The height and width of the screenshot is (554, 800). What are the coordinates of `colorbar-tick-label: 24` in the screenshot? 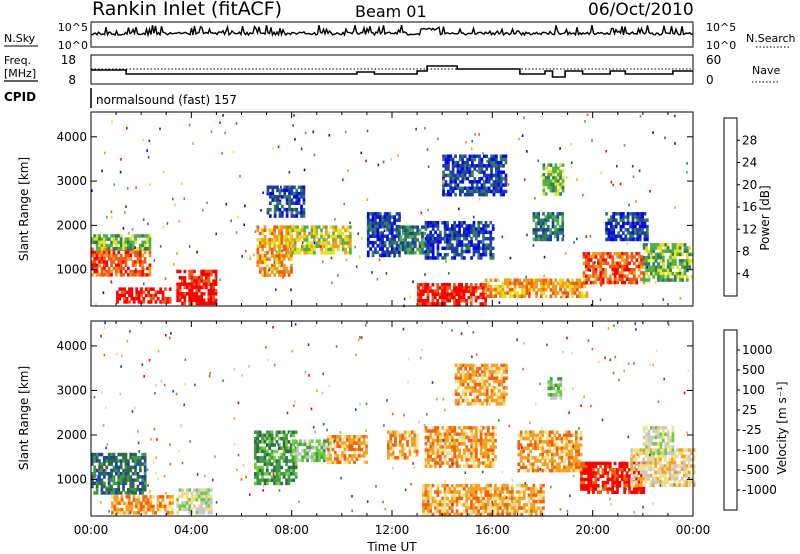 It's located at (749, 163).